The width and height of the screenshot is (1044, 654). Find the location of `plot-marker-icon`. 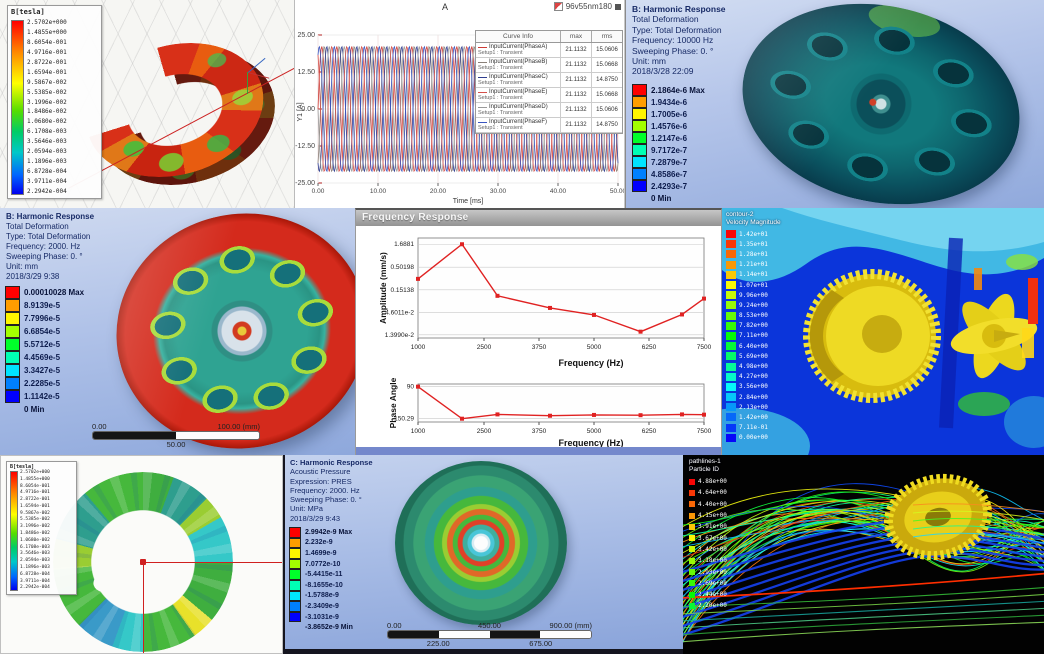

plot-marker-icon is located at coordinates (558, 6).